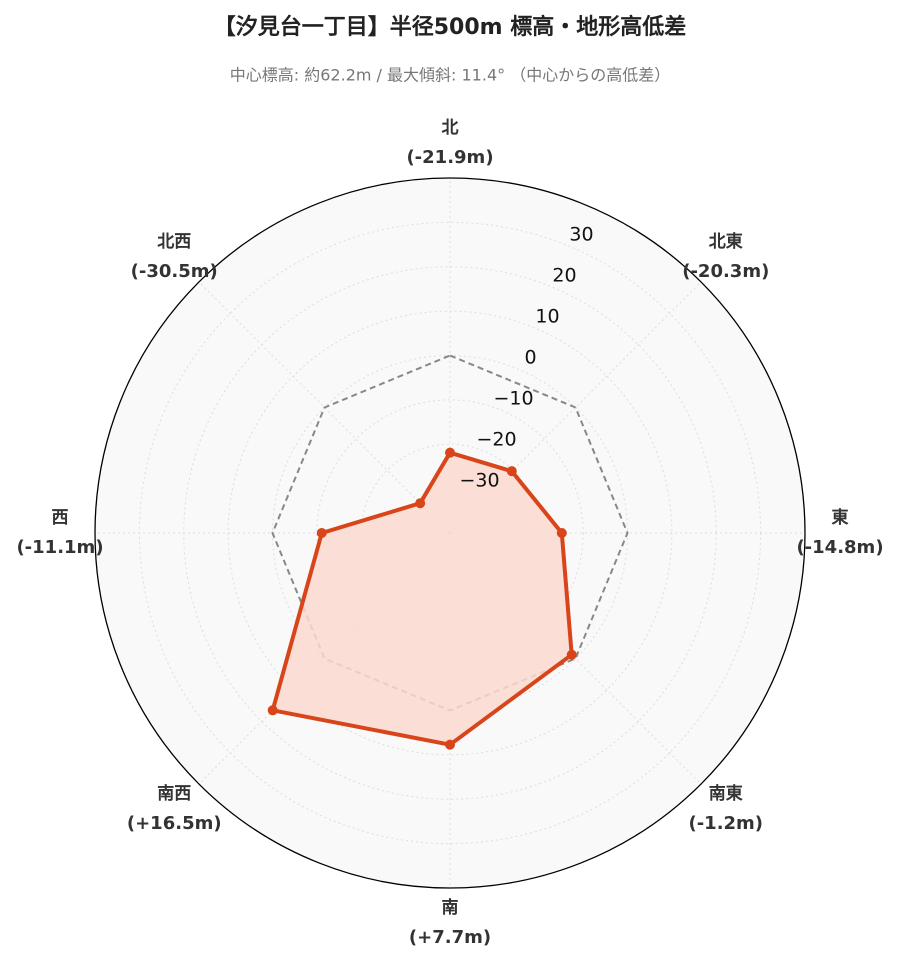 This screenshot has height=962, width=899. Describe the element at coordinates (60, 518) in the screenshot. I see `category-label: 西` at that location.